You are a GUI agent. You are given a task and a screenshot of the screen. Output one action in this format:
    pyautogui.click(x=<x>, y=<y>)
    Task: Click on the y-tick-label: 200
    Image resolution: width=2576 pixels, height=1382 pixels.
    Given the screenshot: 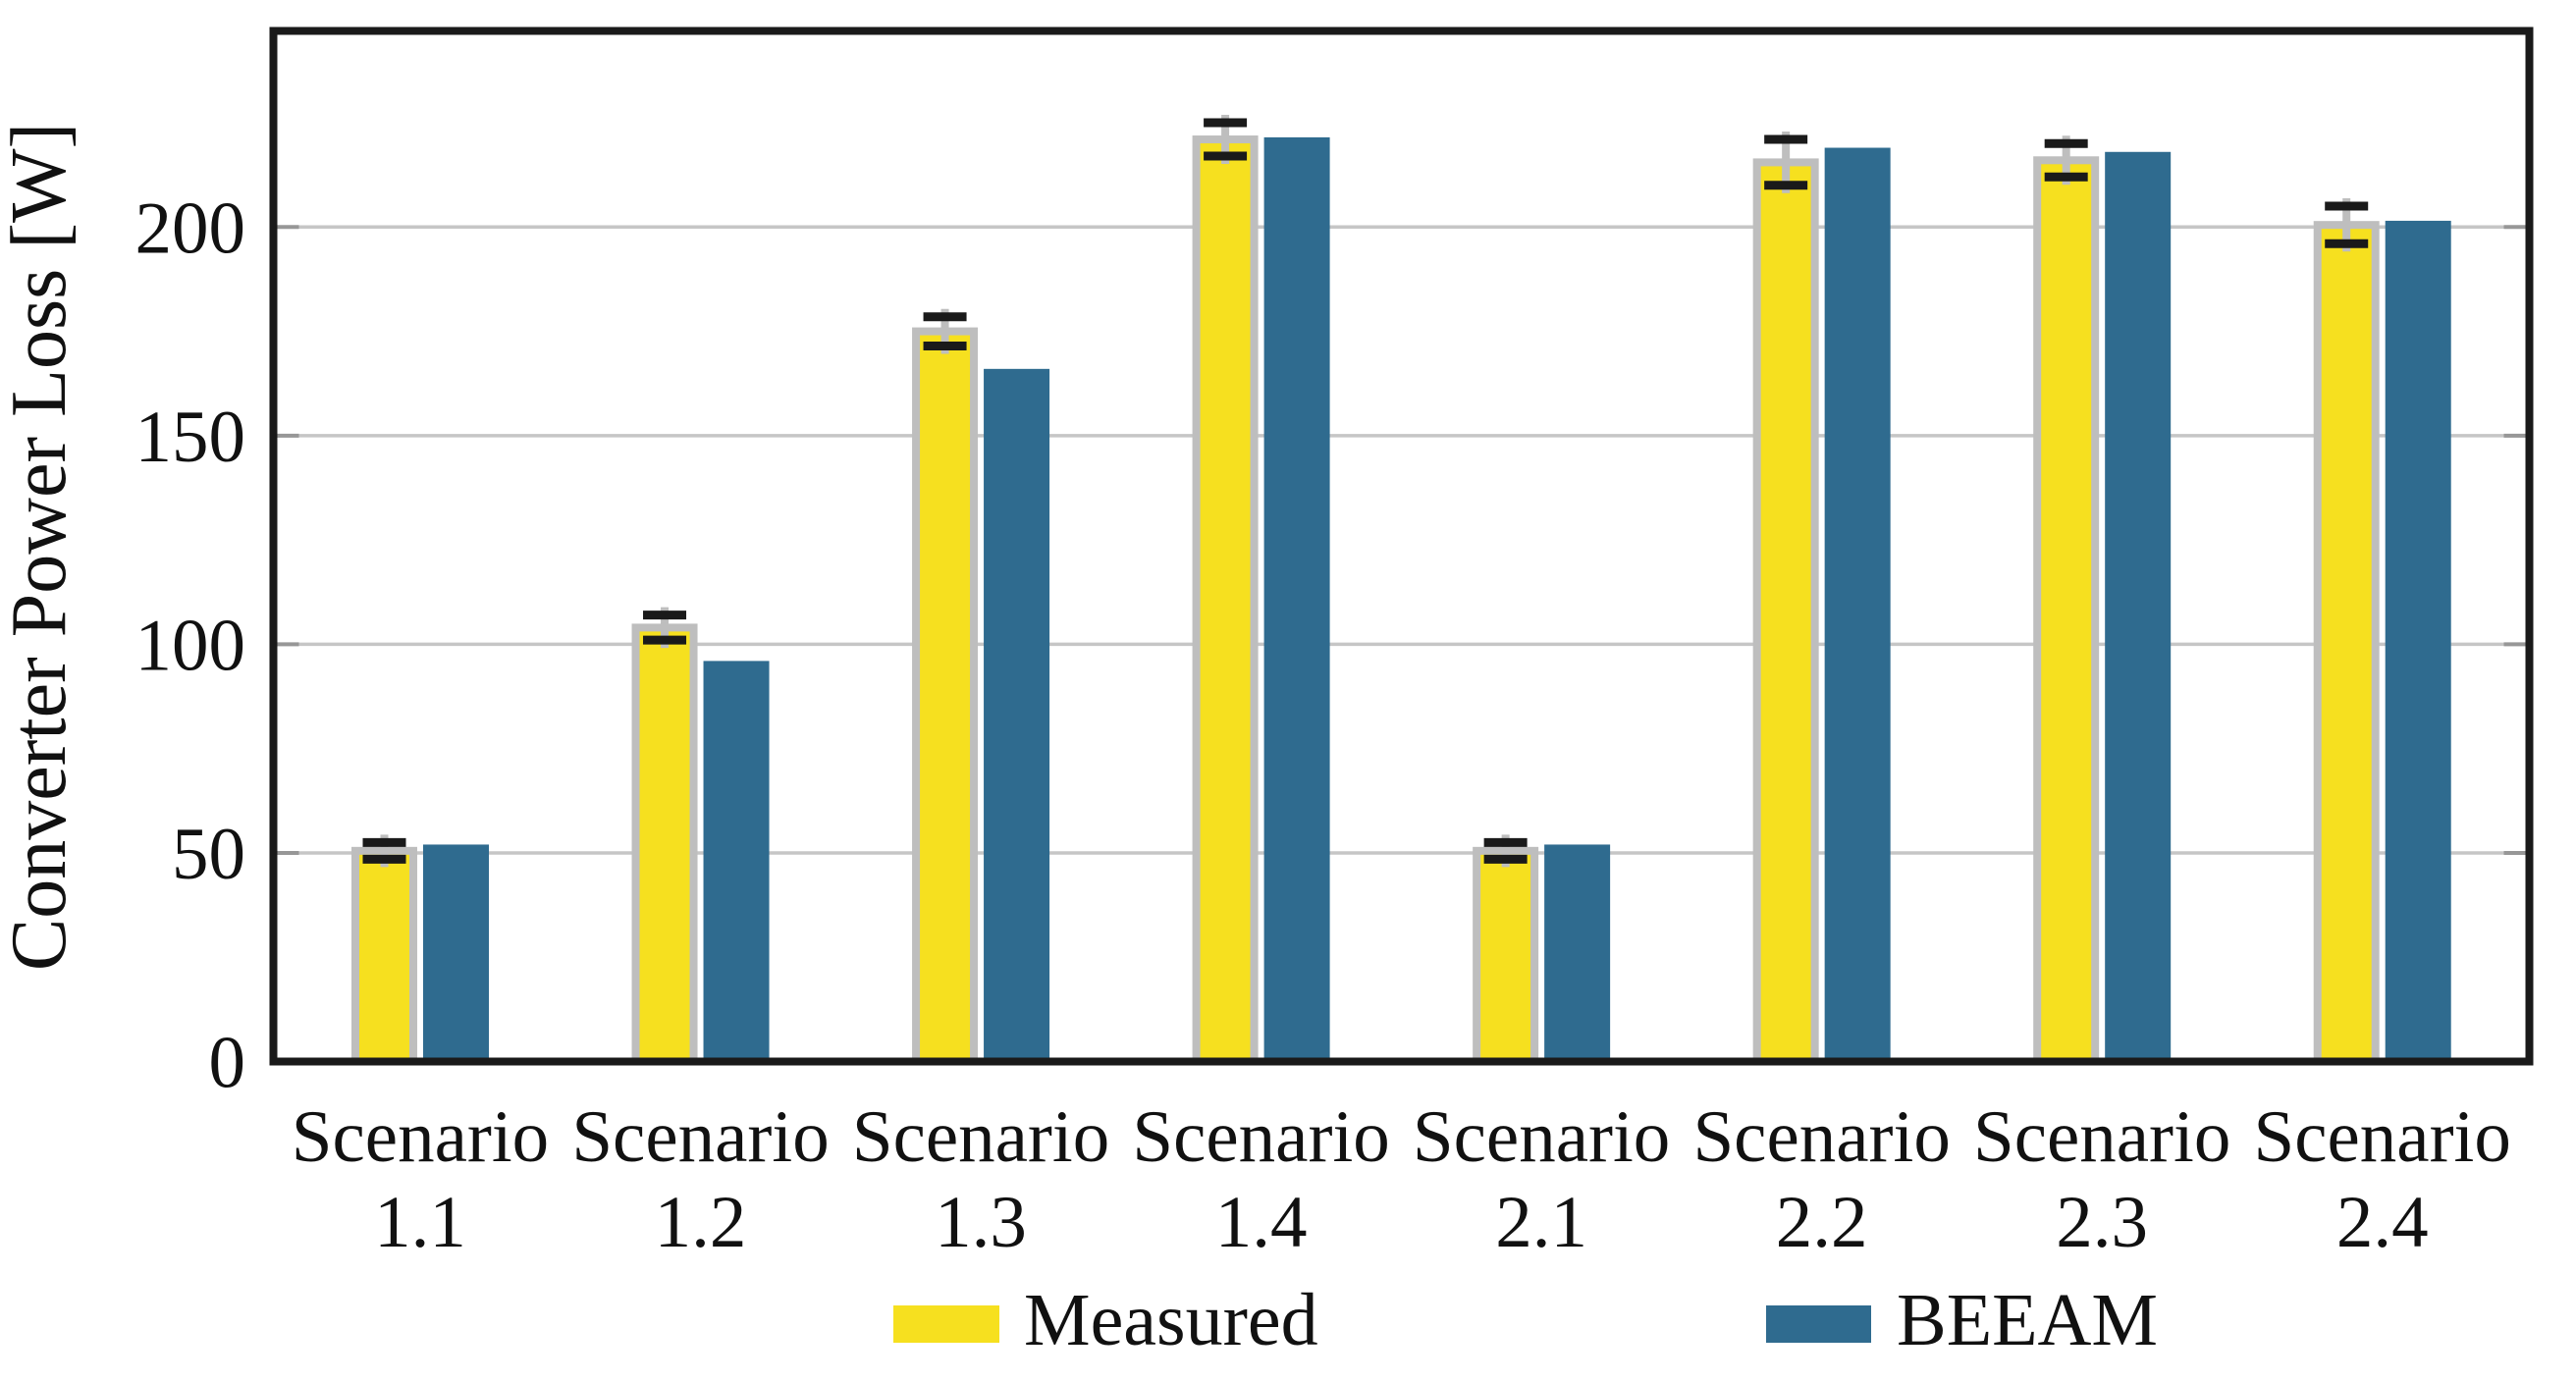 What is the action you would take?
    pyautogui.click(x=190, y=228)
    